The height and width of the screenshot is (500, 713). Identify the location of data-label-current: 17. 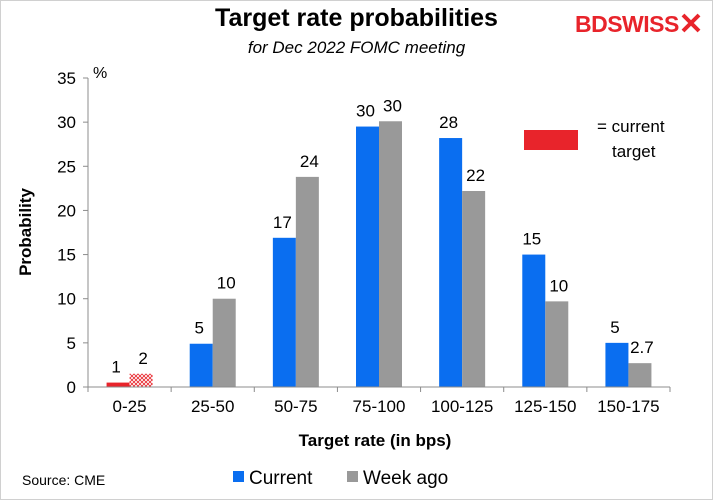
(282, 222).